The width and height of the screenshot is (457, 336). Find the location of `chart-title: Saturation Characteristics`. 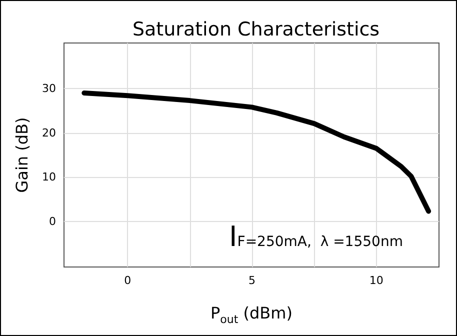

chart-title: Saturation Characteristics is located at coordinates (256, 29).